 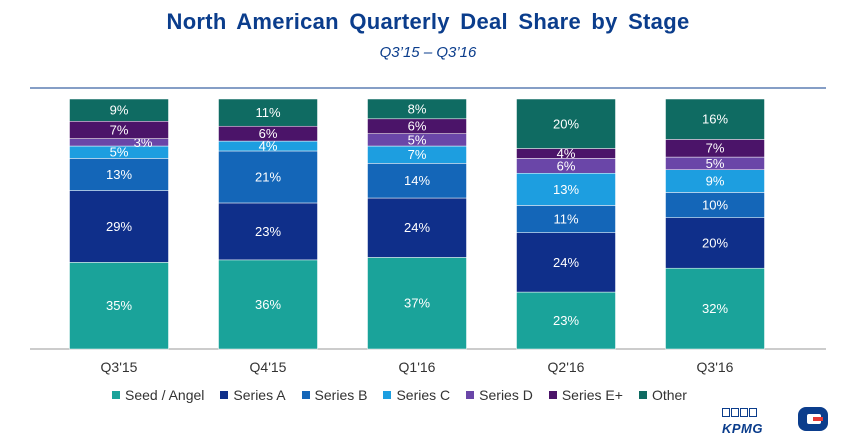 I want to click on label-series-c-q1-16: 7%, so click(x=417, y=154).